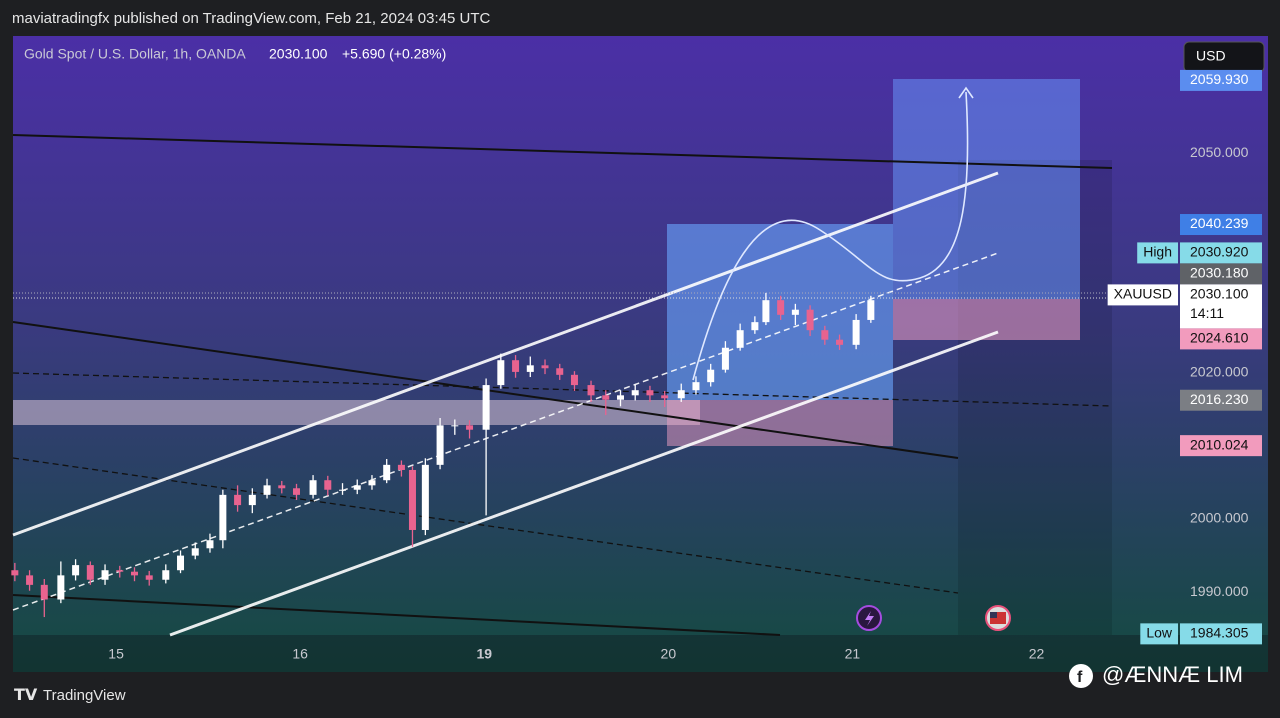 The width and height of the screenshot is (1280, 718). What do you see at coordinates (1219, 633) in the screenshot?
I see `price-tag-label: 1984.305` at bounding box center [1219, 633].